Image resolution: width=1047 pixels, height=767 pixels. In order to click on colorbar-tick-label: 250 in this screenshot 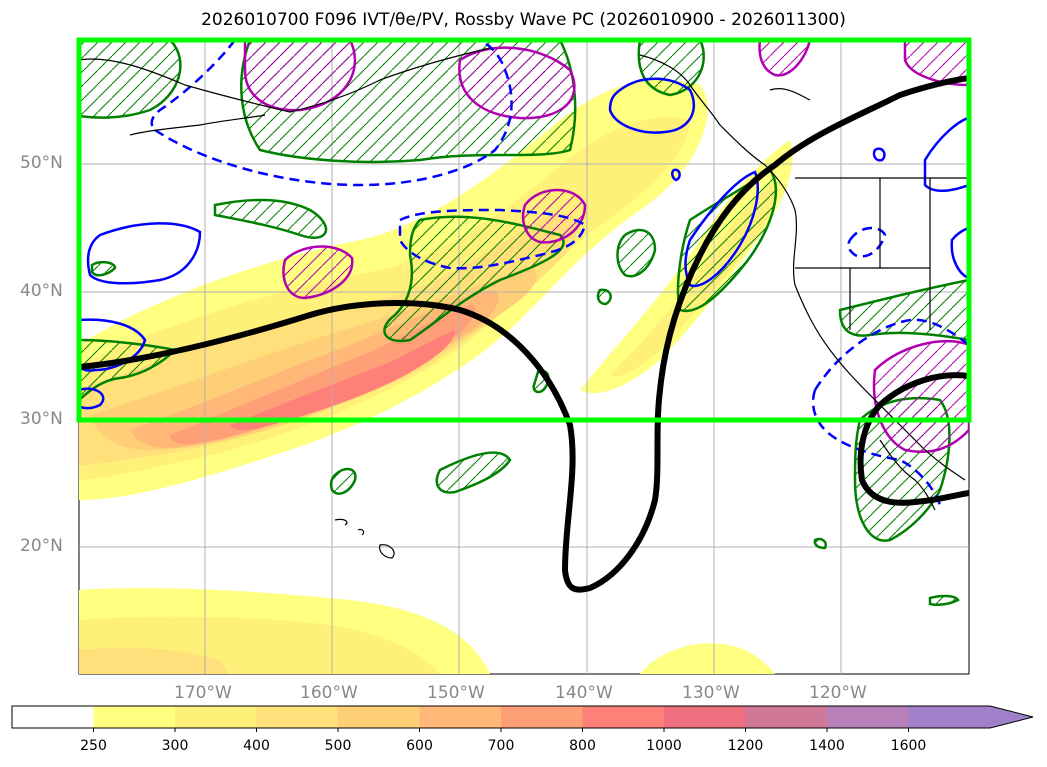, I will do `click(93, 746)`.